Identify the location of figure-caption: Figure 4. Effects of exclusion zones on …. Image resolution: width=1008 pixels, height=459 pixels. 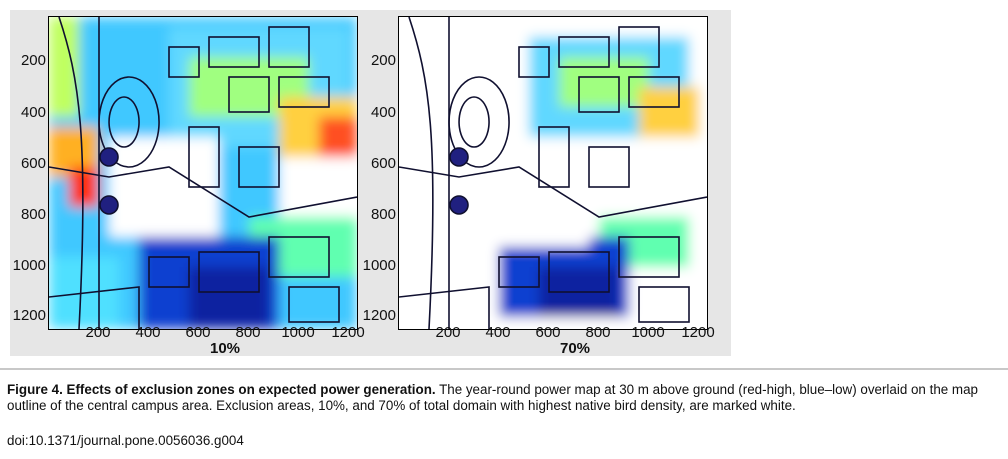
(504, 398).